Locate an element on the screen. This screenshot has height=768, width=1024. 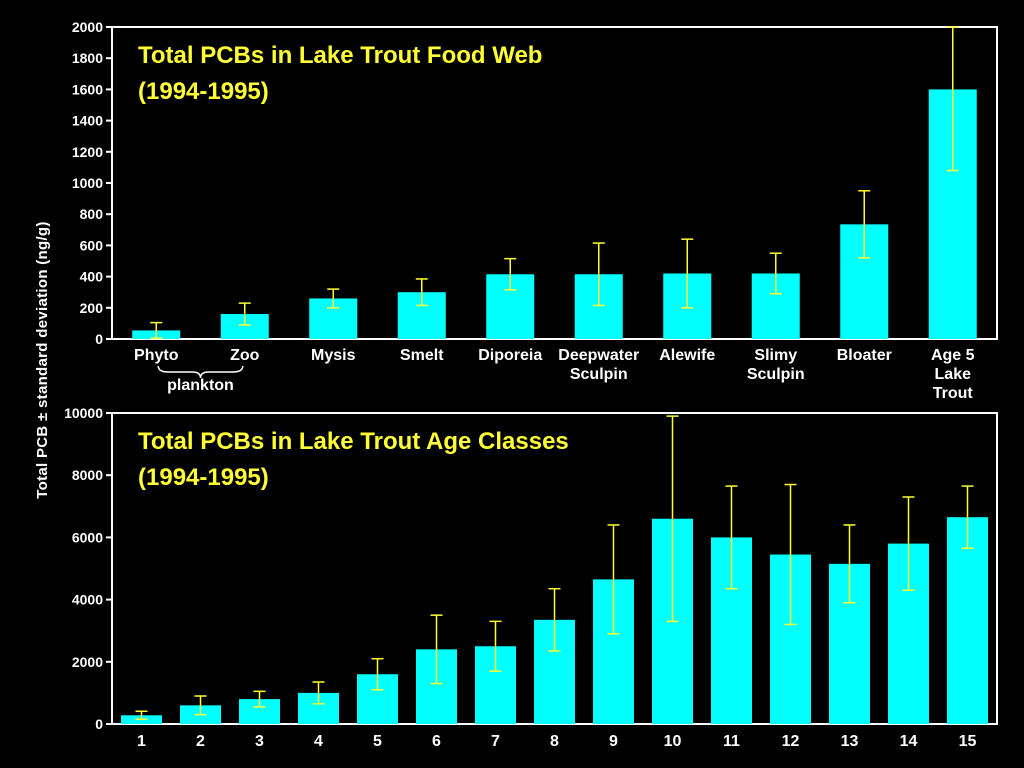
y-tick-label: 1200 is located at coordinates (87, 152).